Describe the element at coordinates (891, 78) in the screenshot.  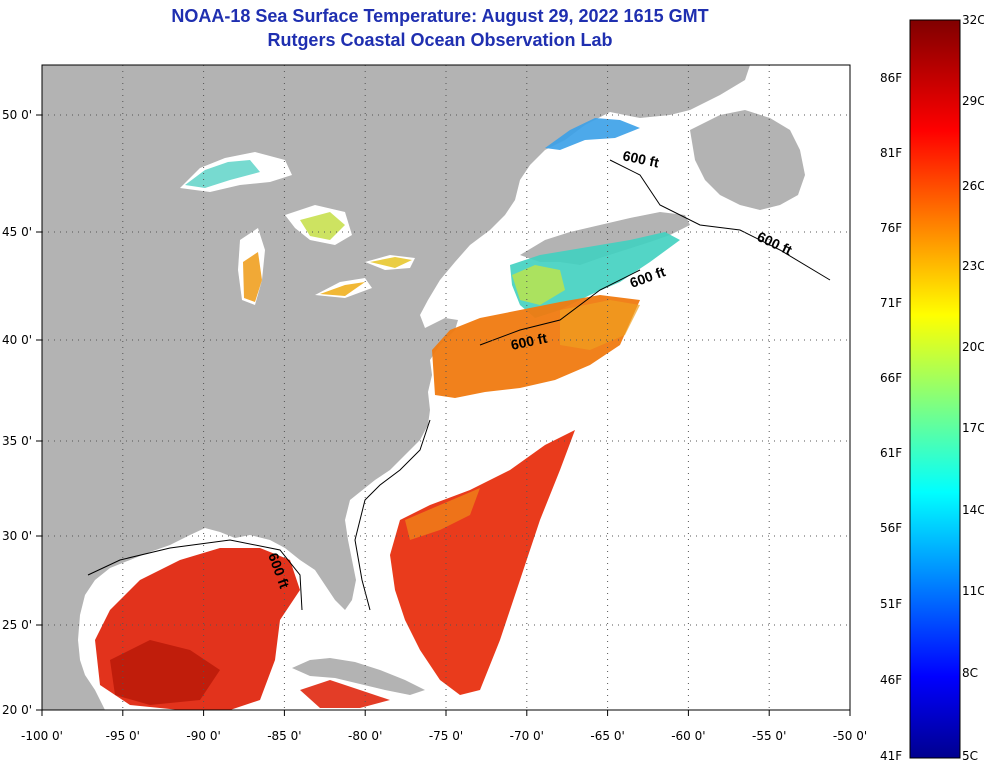
I see `colorbar-f-label: 86F` at that location.